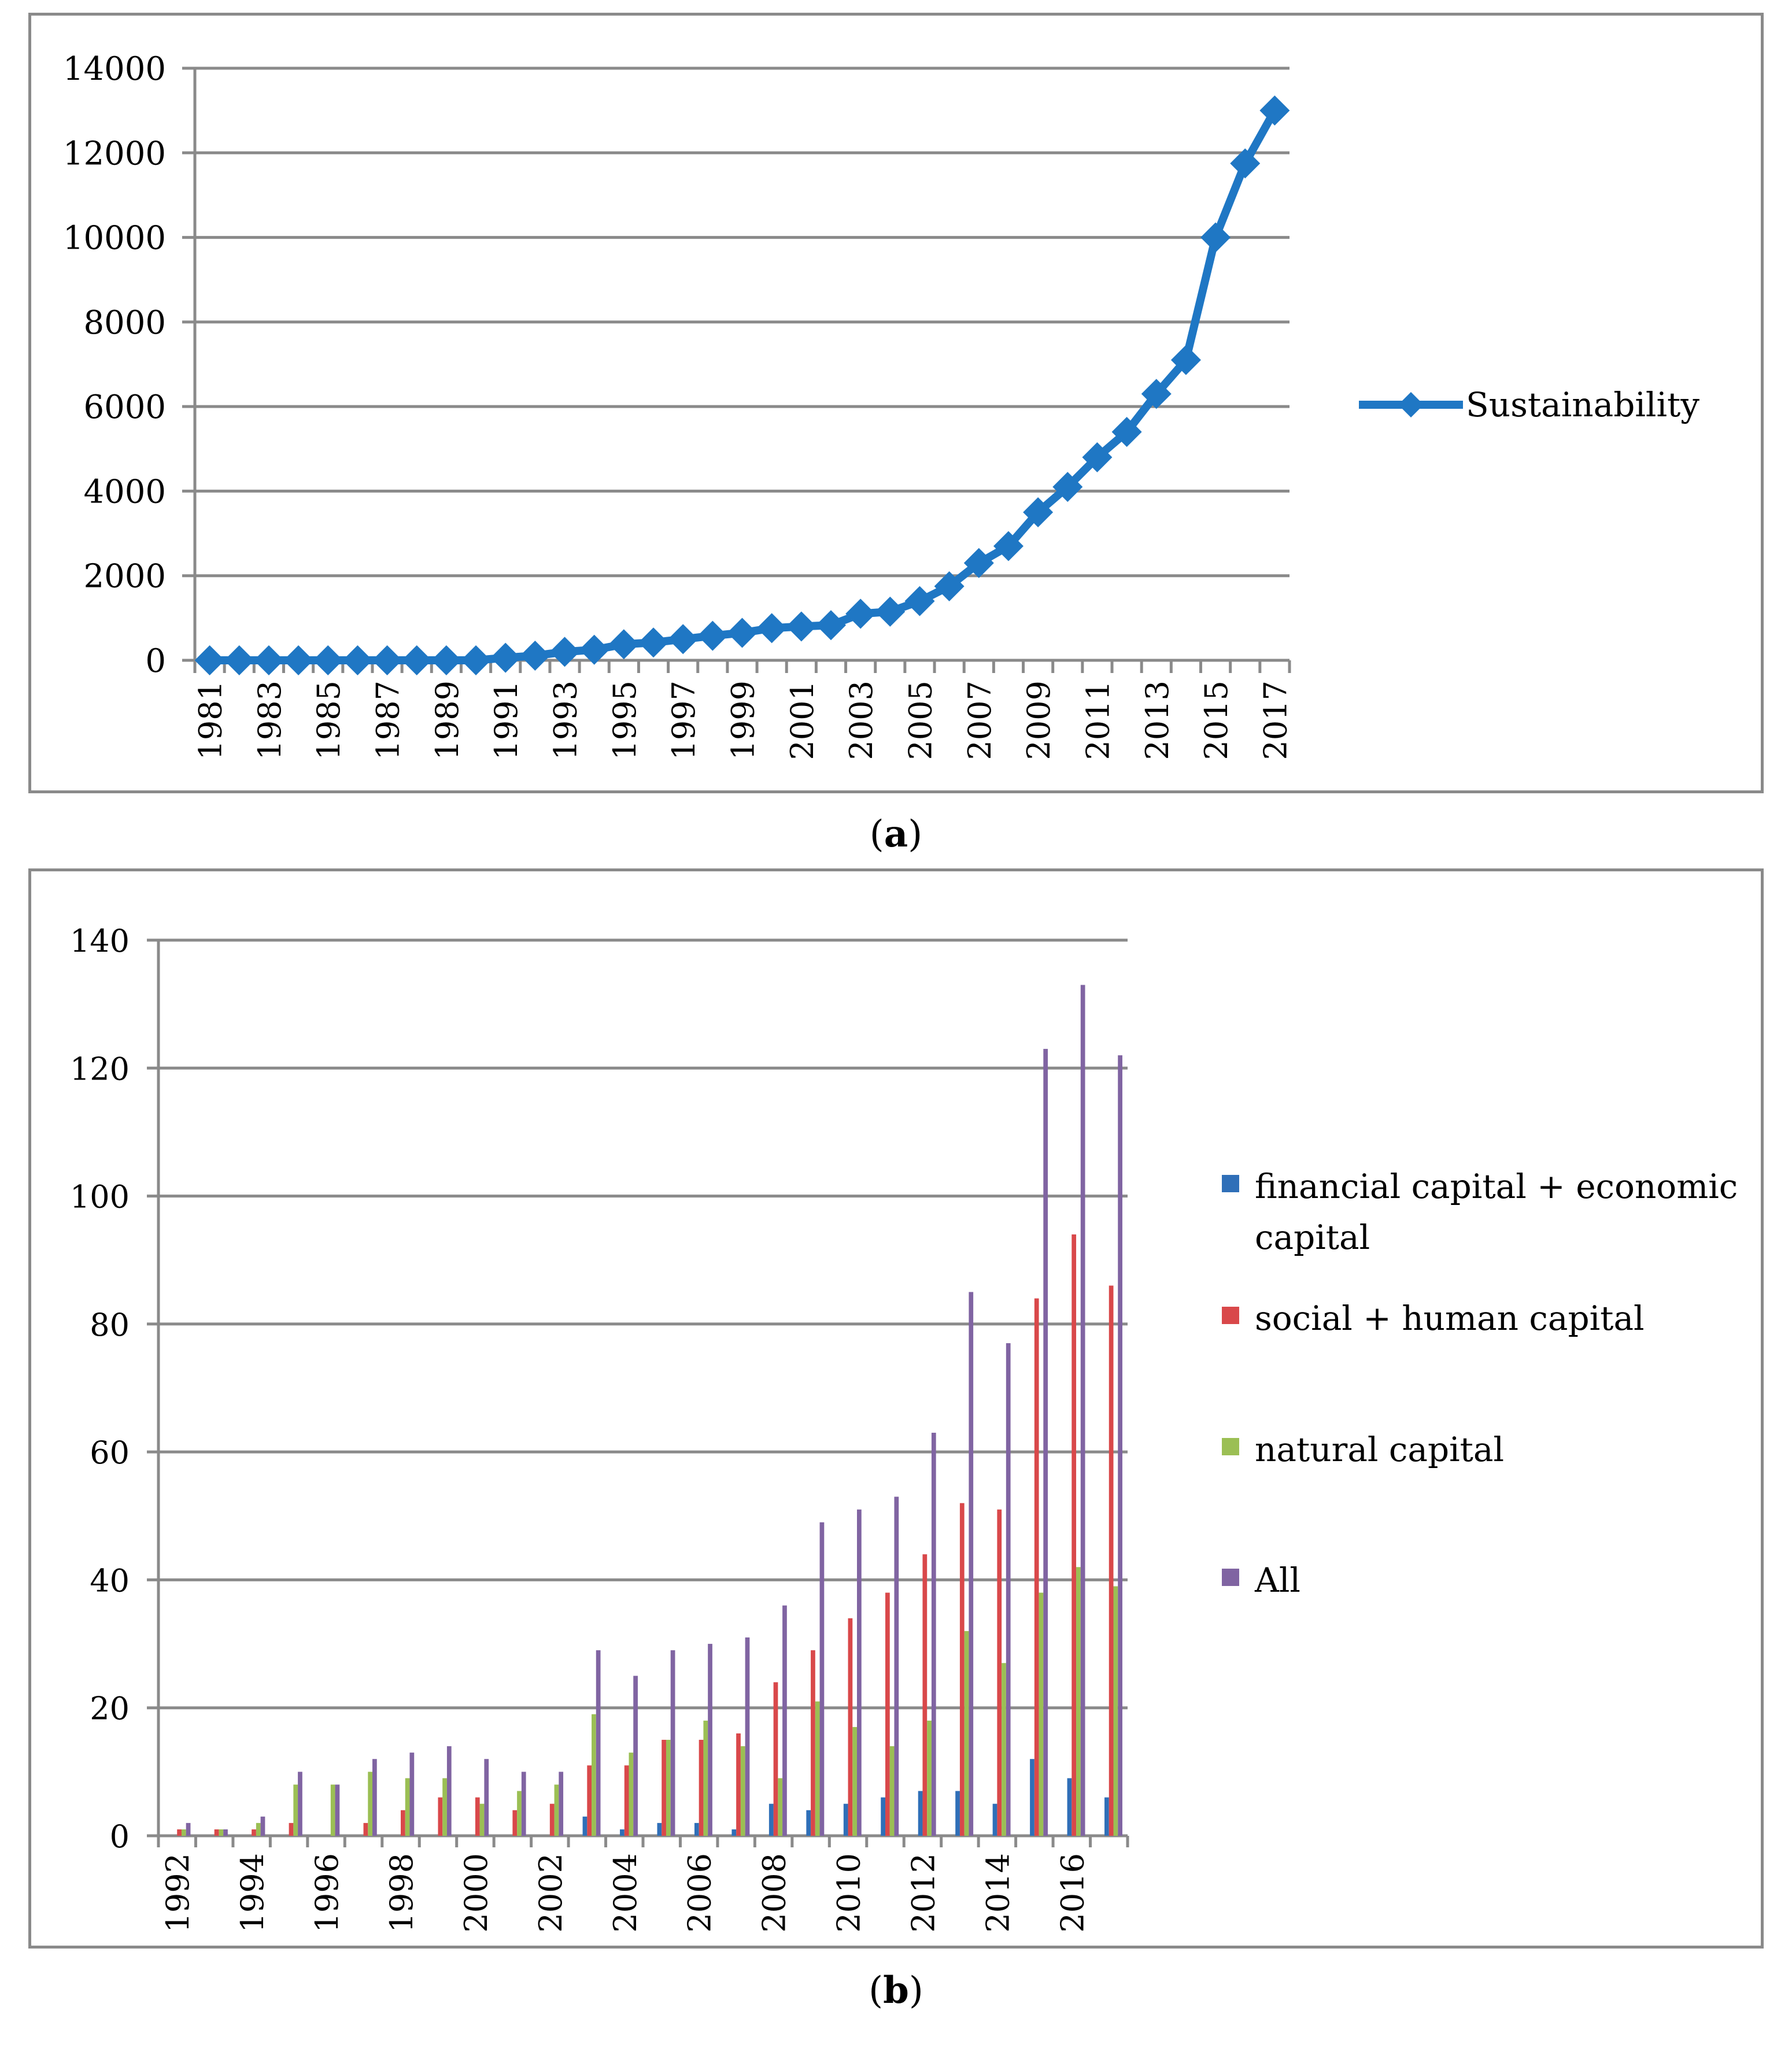  I want to click on x-tick-label: 2001, so click(802, 721).